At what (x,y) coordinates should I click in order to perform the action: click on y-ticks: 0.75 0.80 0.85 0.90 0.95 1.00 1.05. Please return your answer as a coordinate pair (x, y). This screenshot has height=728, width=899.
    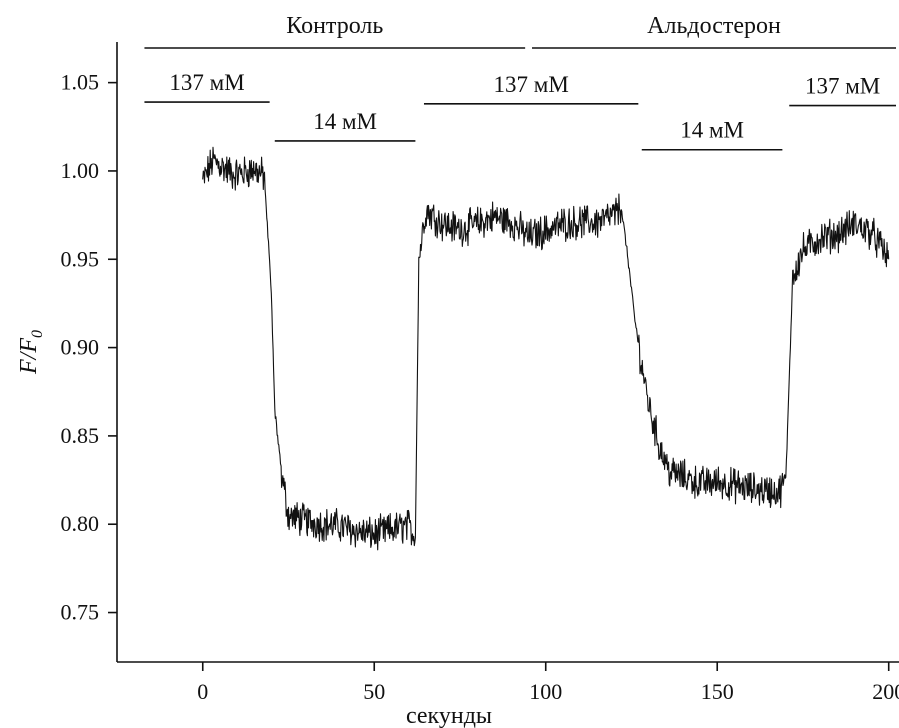
    Looking at the image, I should click on (89, 347).